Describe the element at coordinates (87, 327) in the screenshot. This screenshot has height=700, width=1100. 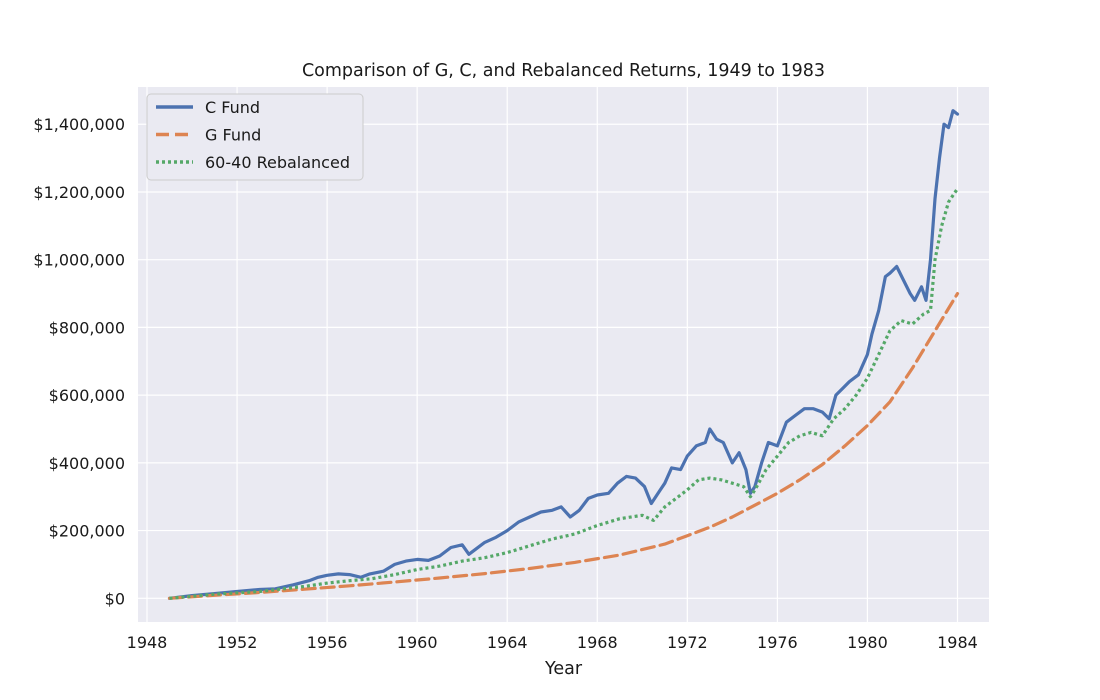
I see `y-tick-label: $800,000` at that location.